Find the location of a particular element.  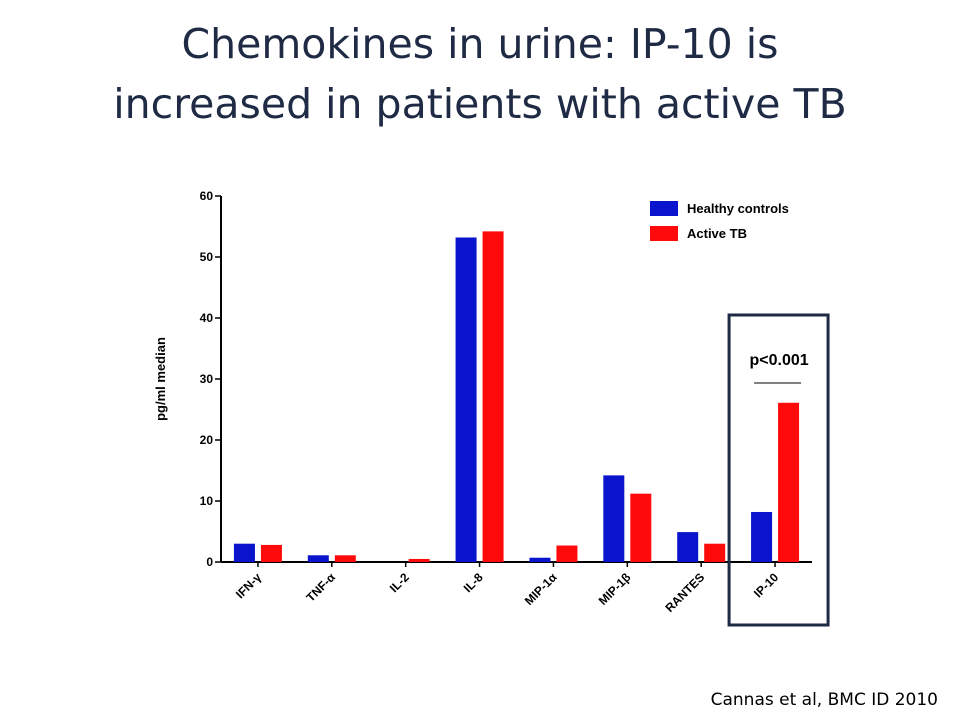

slide-title-line-1: Chemokines in urine: IP-10 is is located at coordinates (480, 44).